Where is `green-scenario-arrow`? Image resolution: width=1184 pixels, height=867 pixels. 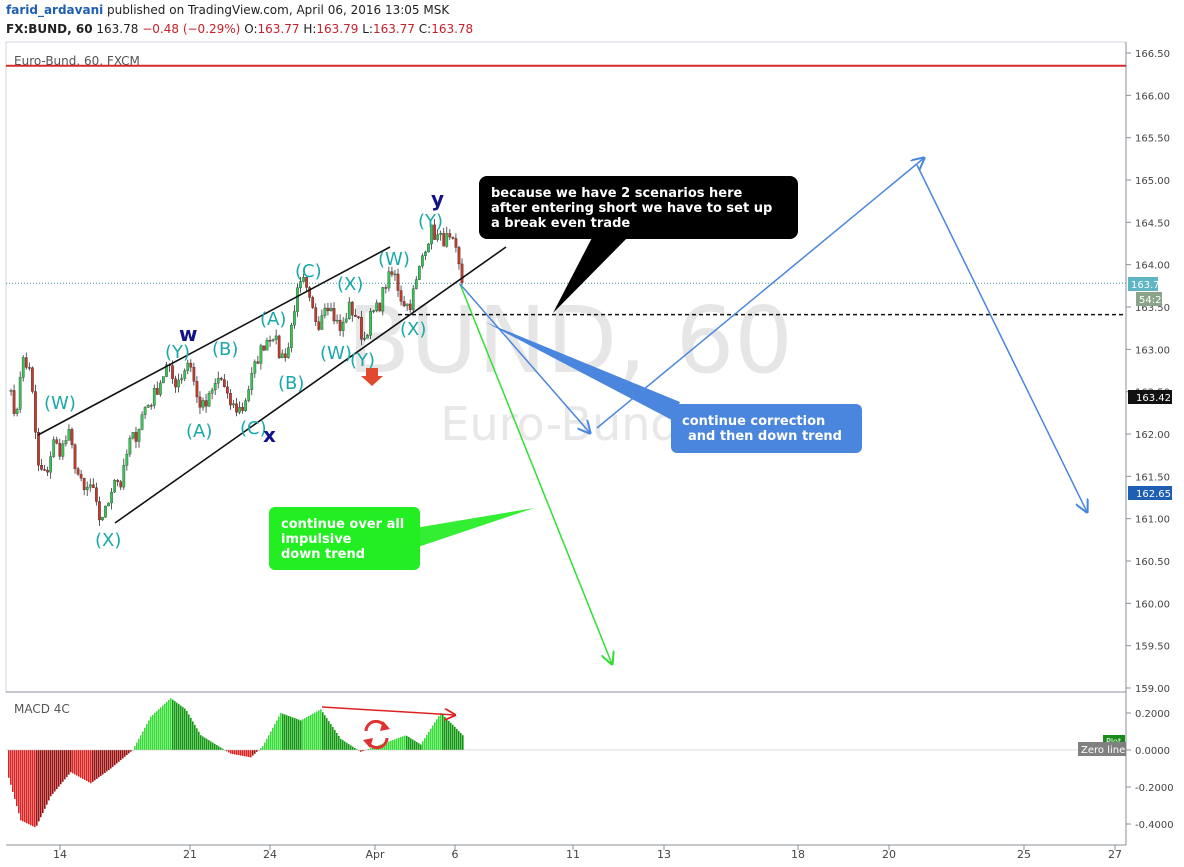 green-scenario-arrow is located at coordinates (535, 473).